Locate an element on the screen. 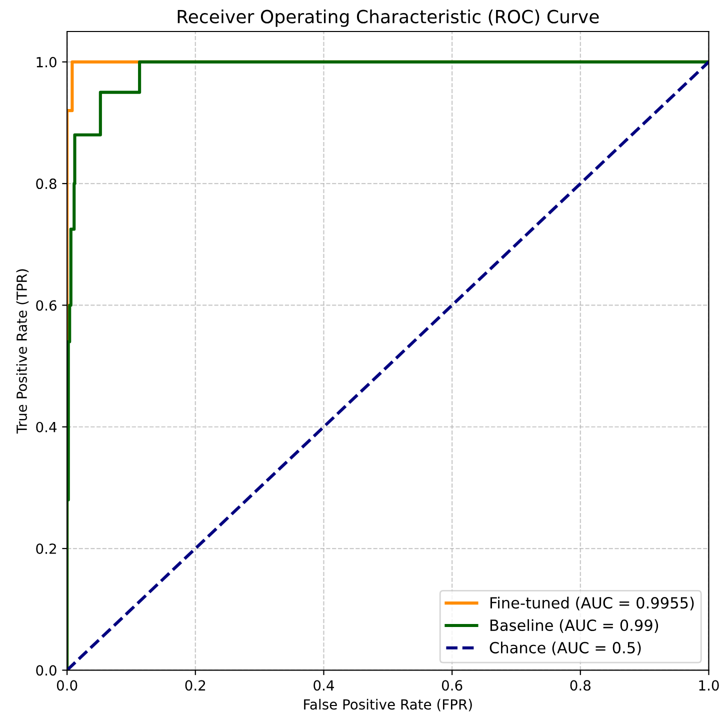 The height and width of the screenshot is (716, 721). legend-label: Chance (AUC = 0.5) is located at coordinates (565, 649).